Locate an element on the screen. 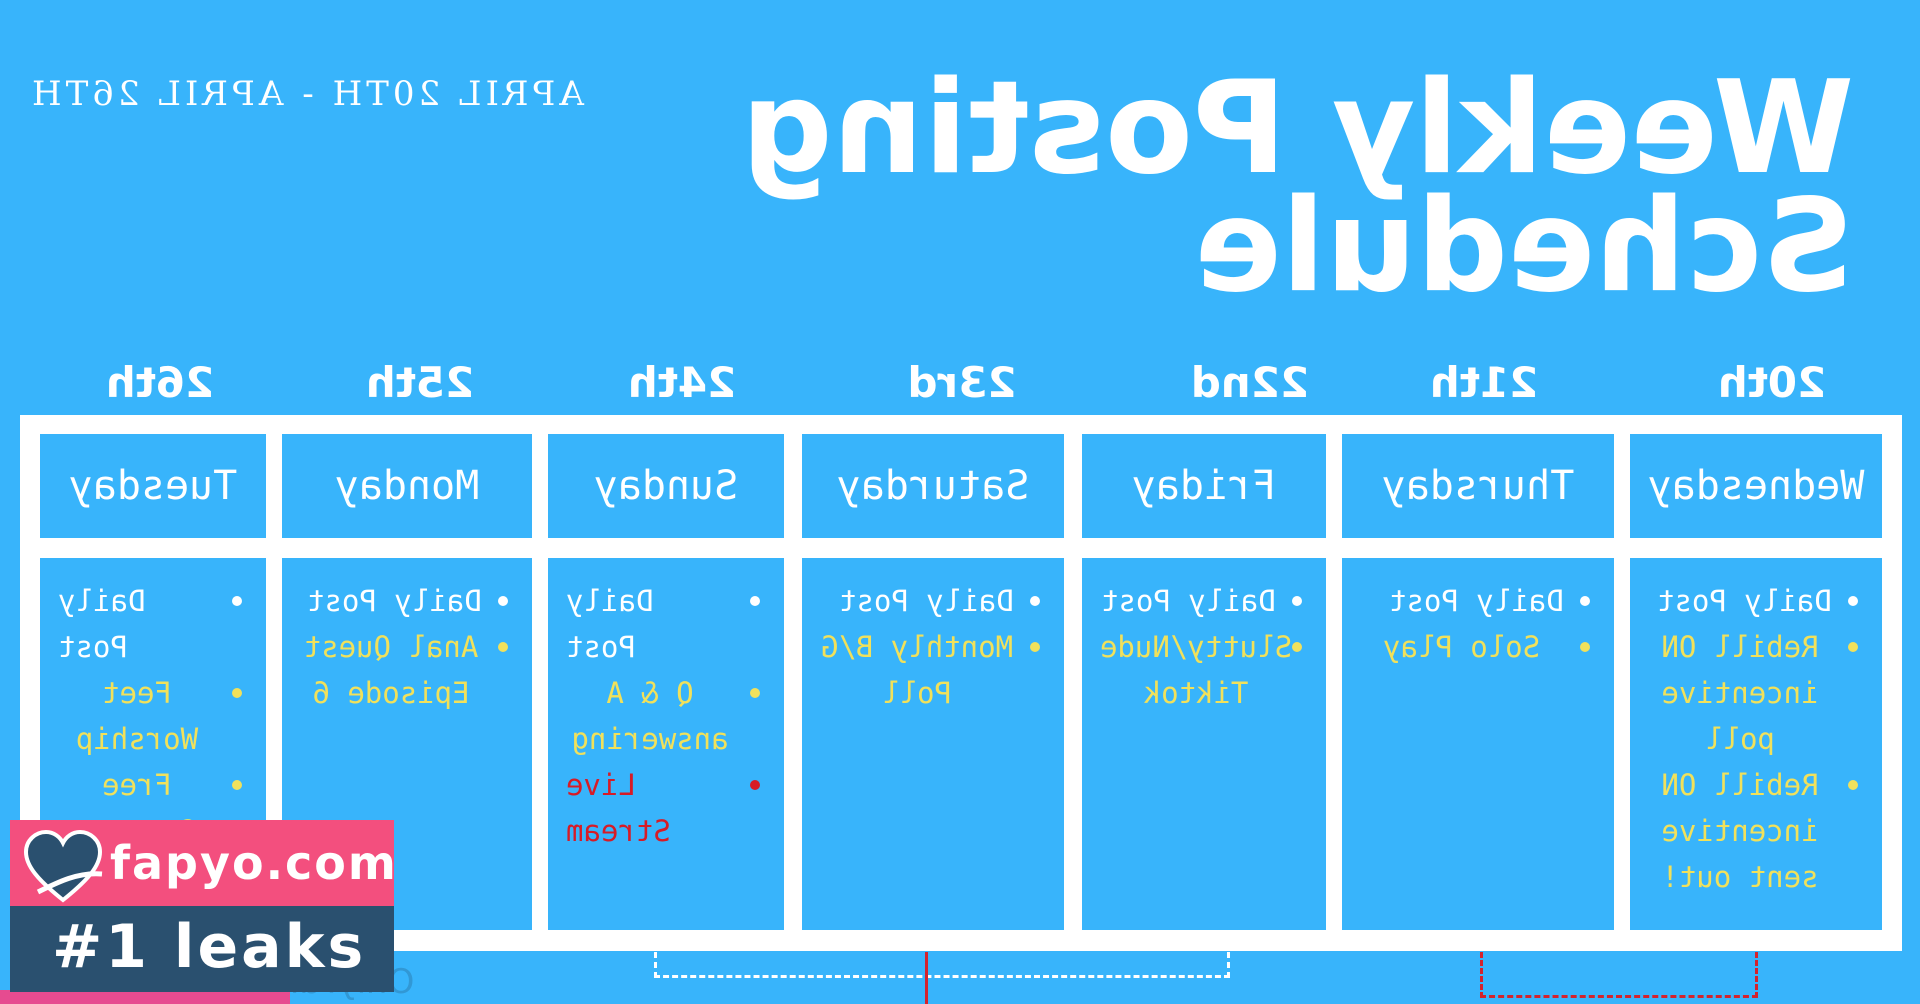 Image resolution: width=1920 pixels, height=1004 pixels. post-item-text: Live Stream is located at coordinates (618, 808).